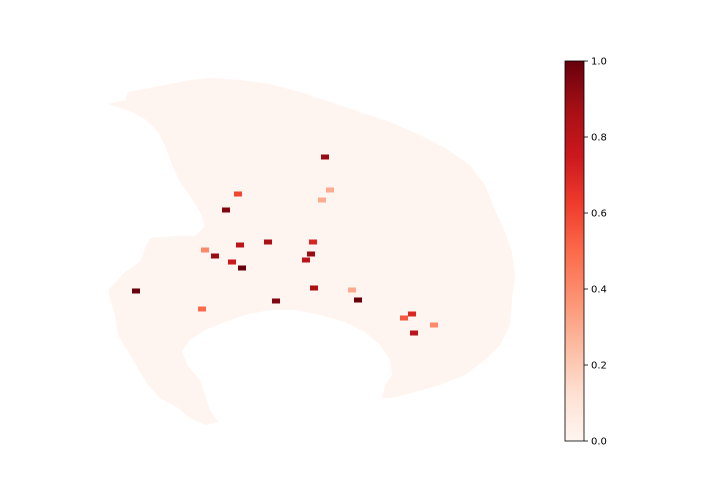 This screenshot has width=720, height=504. I want to click on colorbar-gradient, so click(574, 251).